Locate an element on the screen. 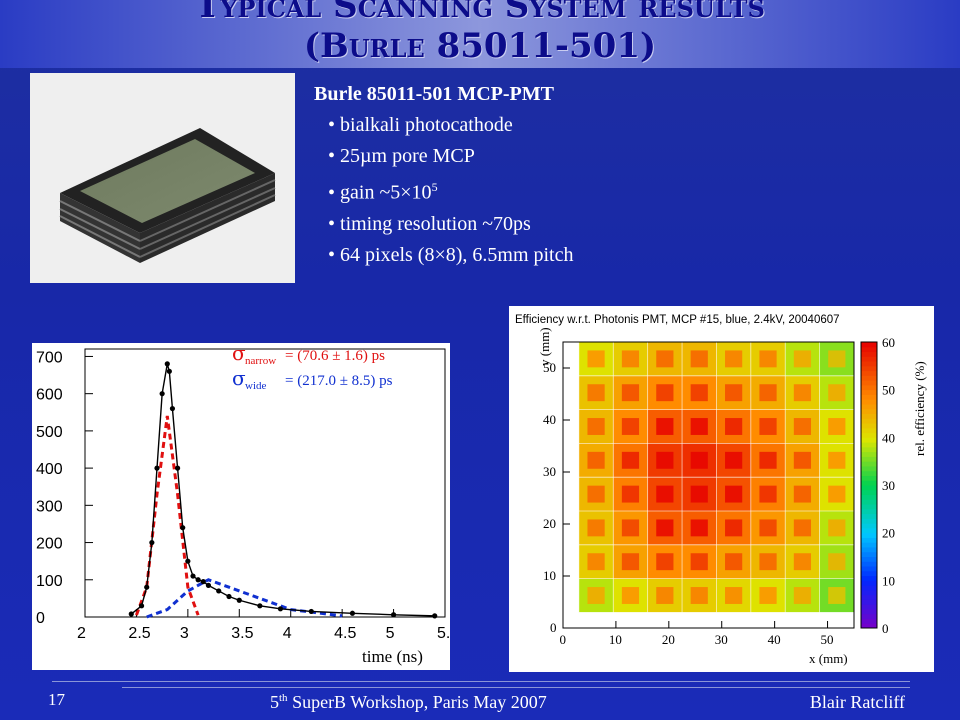  timing-ytick-label: 0 is located at coordinates (40, 618).